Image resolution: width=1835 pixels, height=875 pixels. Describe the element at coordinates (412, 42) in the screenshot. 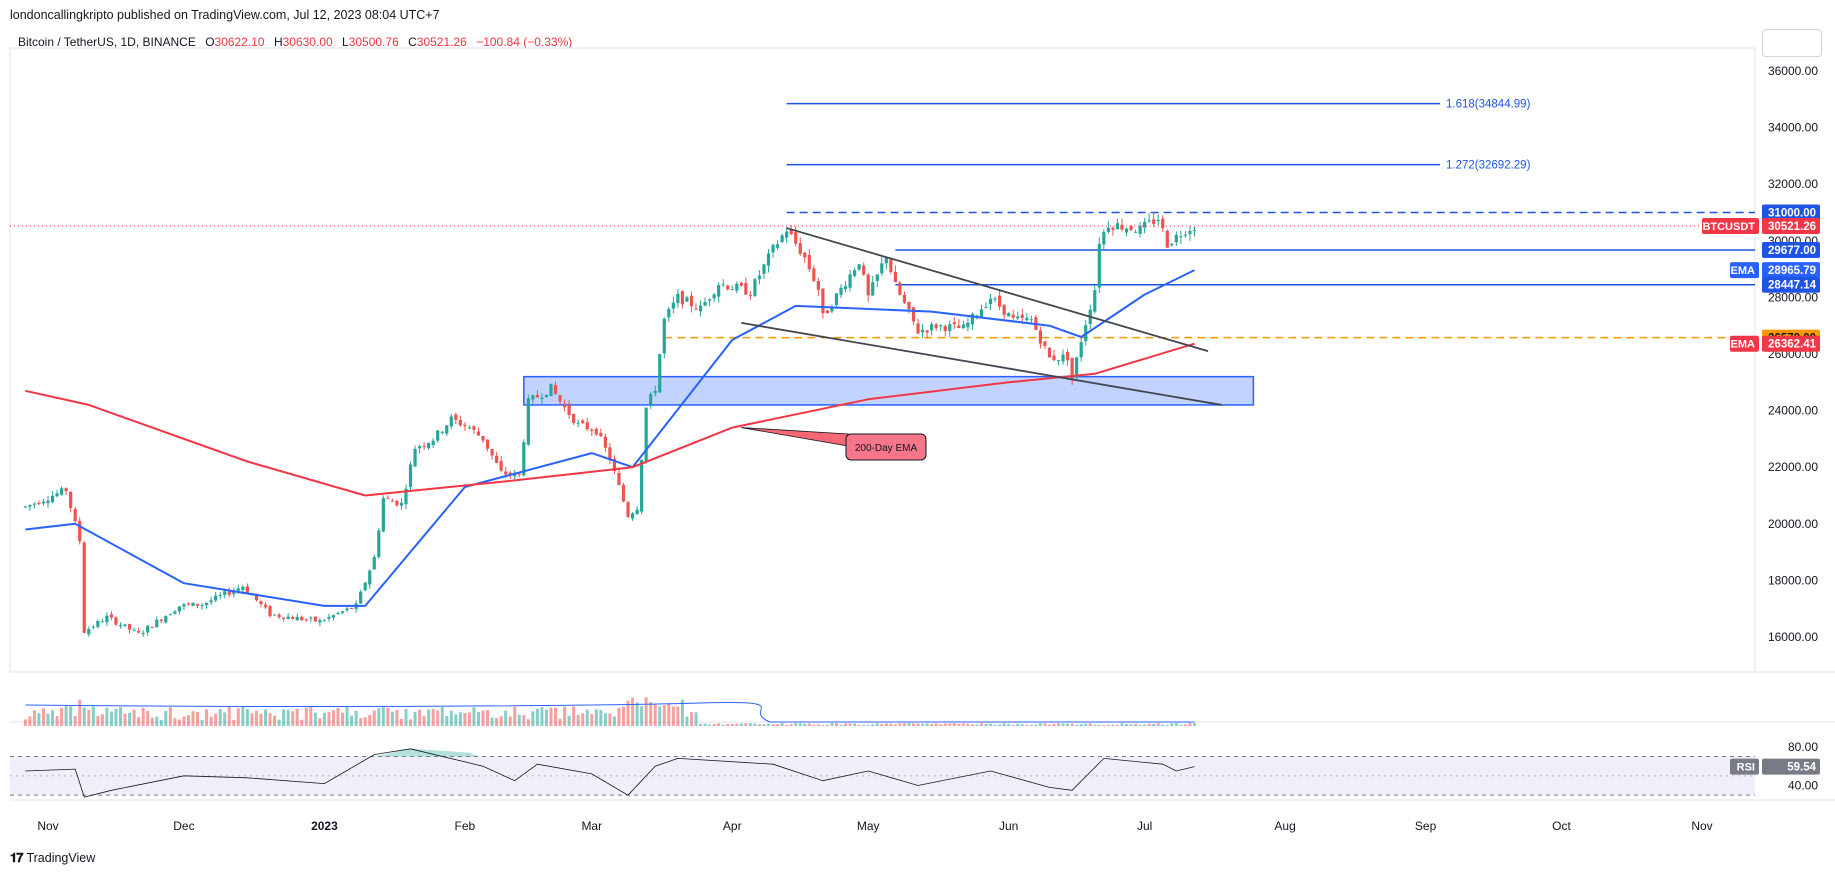

I see `close-label: C` at that location.